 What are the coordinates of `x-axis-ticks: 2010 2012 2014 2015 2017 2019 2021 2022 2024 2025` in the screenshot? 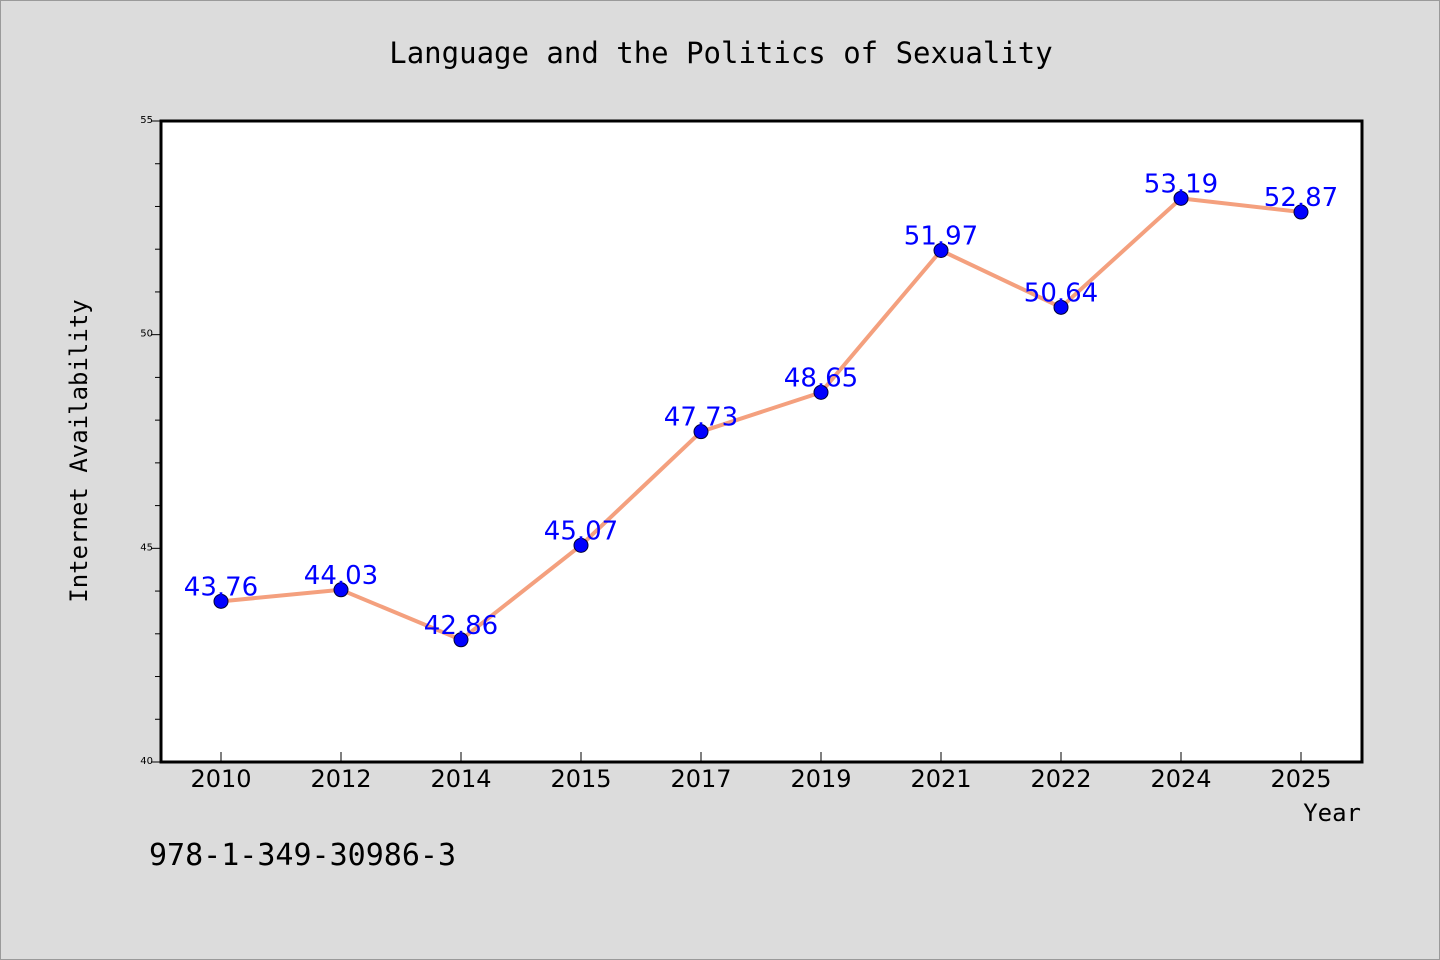 It's located at (761, 772).